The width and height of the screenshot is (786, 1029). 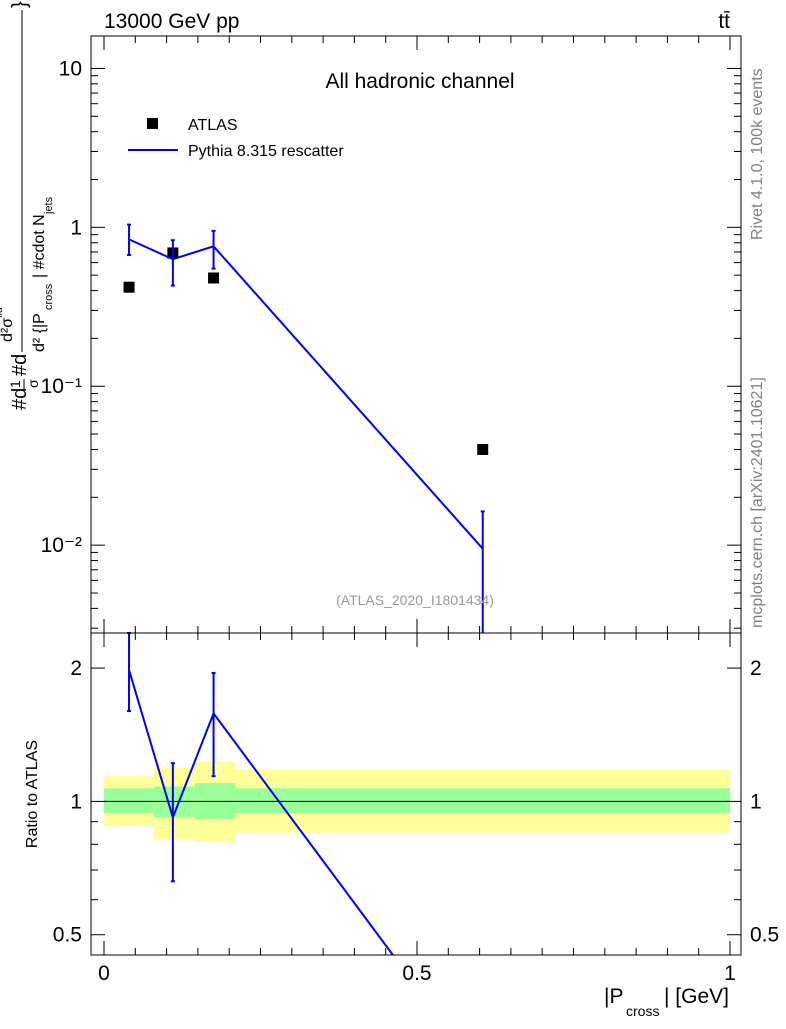 What do you see at coordinates (236, 138) in the screenshot?
I see `legend: ATLAS Pythia 8.315 rescatter` at bounding box center [236, 138].